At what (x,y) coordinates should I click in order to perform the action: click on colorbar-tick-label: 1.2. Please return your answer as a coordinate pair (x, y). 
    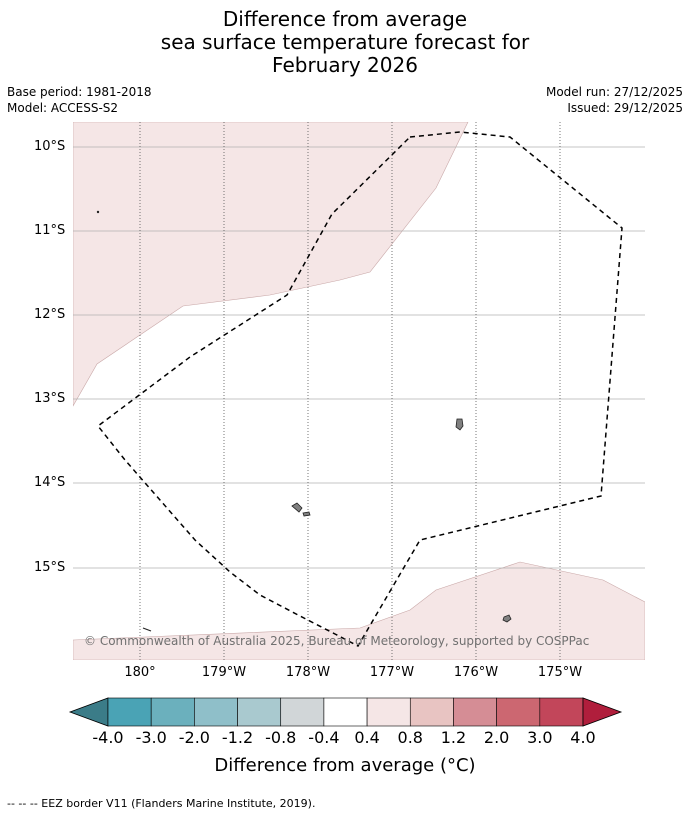
    Looking at the image, I should click on (453, 737).